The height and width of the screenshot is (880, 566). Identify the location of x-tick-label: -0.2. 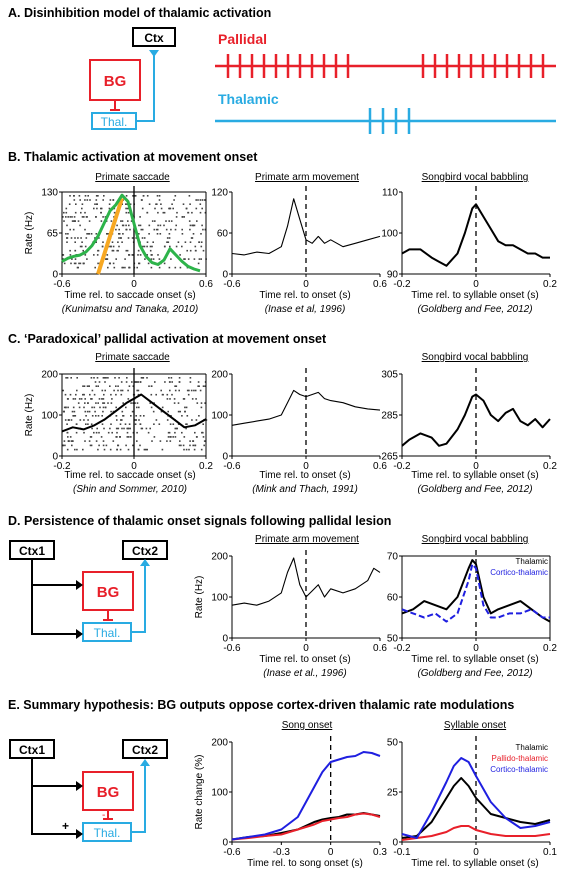
(62, 466).